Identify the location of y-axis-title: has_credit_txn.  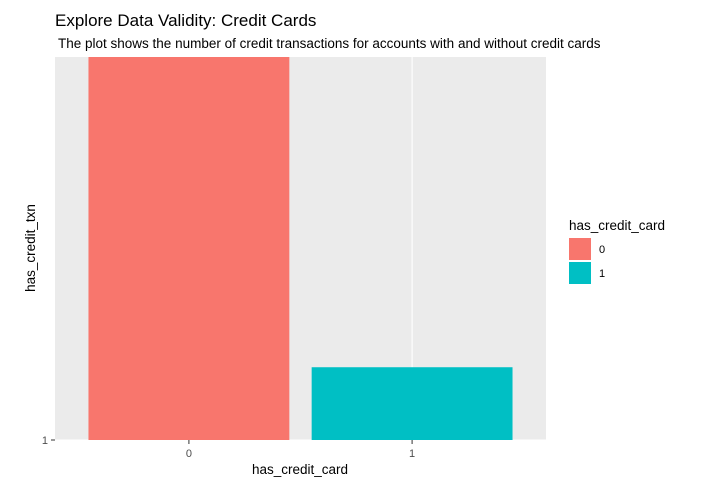
(30, 248).